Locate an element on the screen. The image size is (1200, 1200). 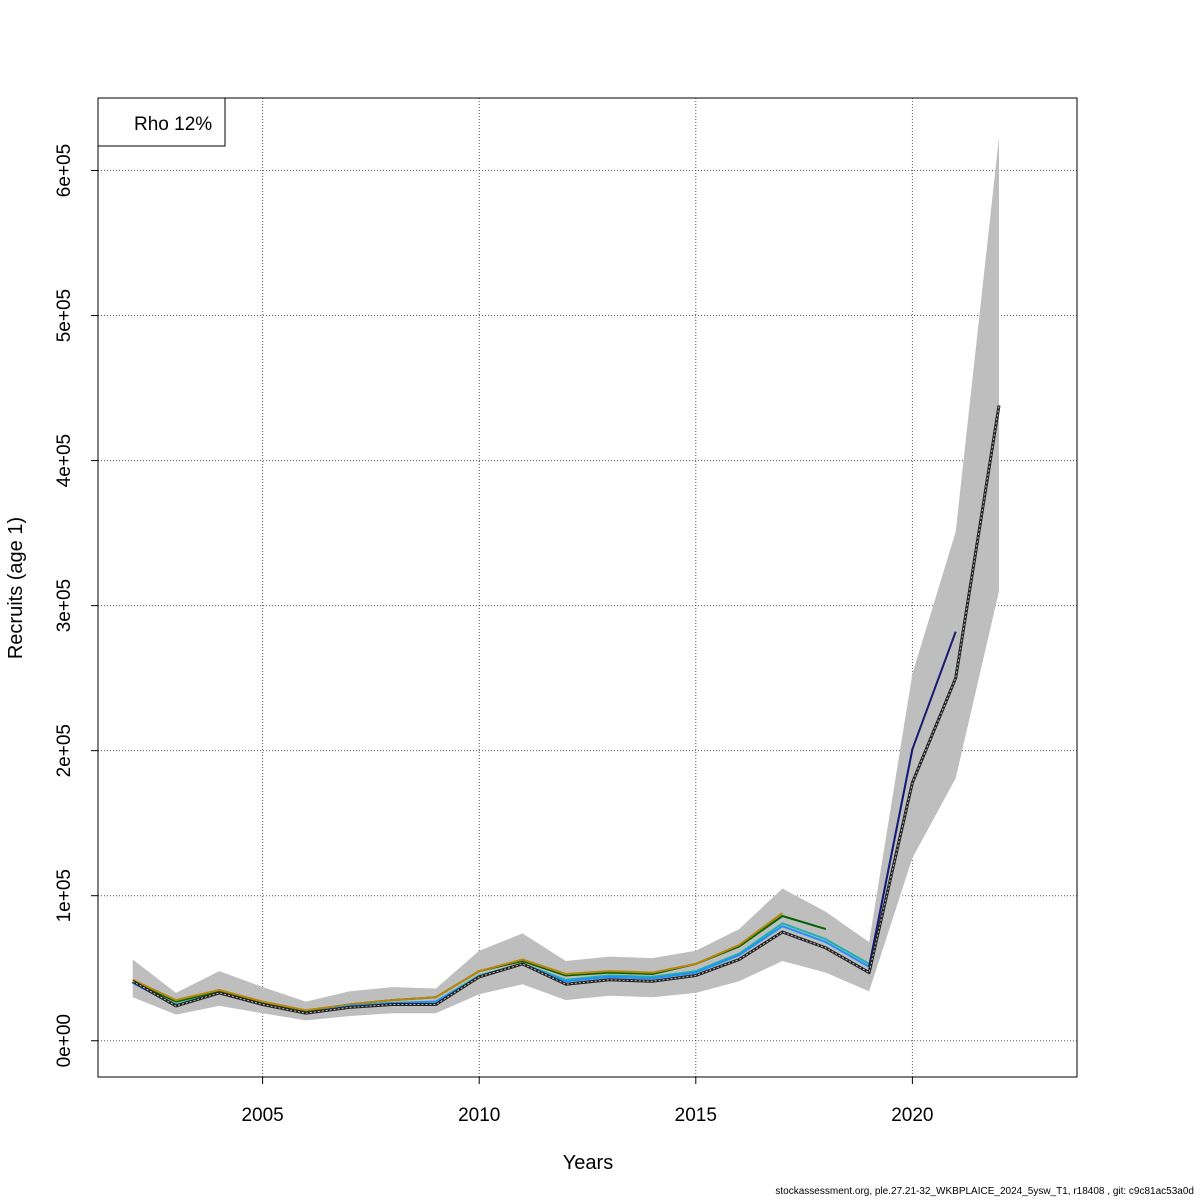
legend-entry: Rho 12% is located at coordinates (173, 124).